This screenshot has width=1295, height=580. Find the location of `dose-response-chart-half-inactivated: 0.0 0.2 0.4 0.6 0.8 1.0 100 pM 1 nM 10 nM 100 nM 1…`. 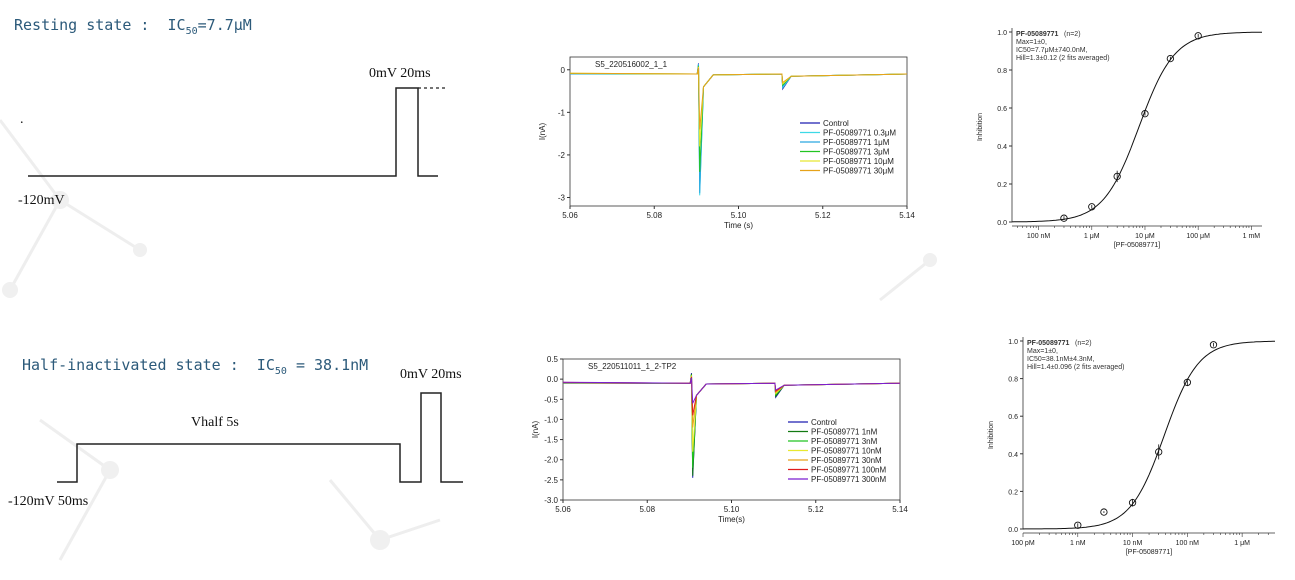

dose-response-chart-half-inactivated: 0.0 0.2 0.4 0.6 0.8 1.0 100 pM 1 nM 10 nM 100 nM 1… is located at coordinates (1131, 446).